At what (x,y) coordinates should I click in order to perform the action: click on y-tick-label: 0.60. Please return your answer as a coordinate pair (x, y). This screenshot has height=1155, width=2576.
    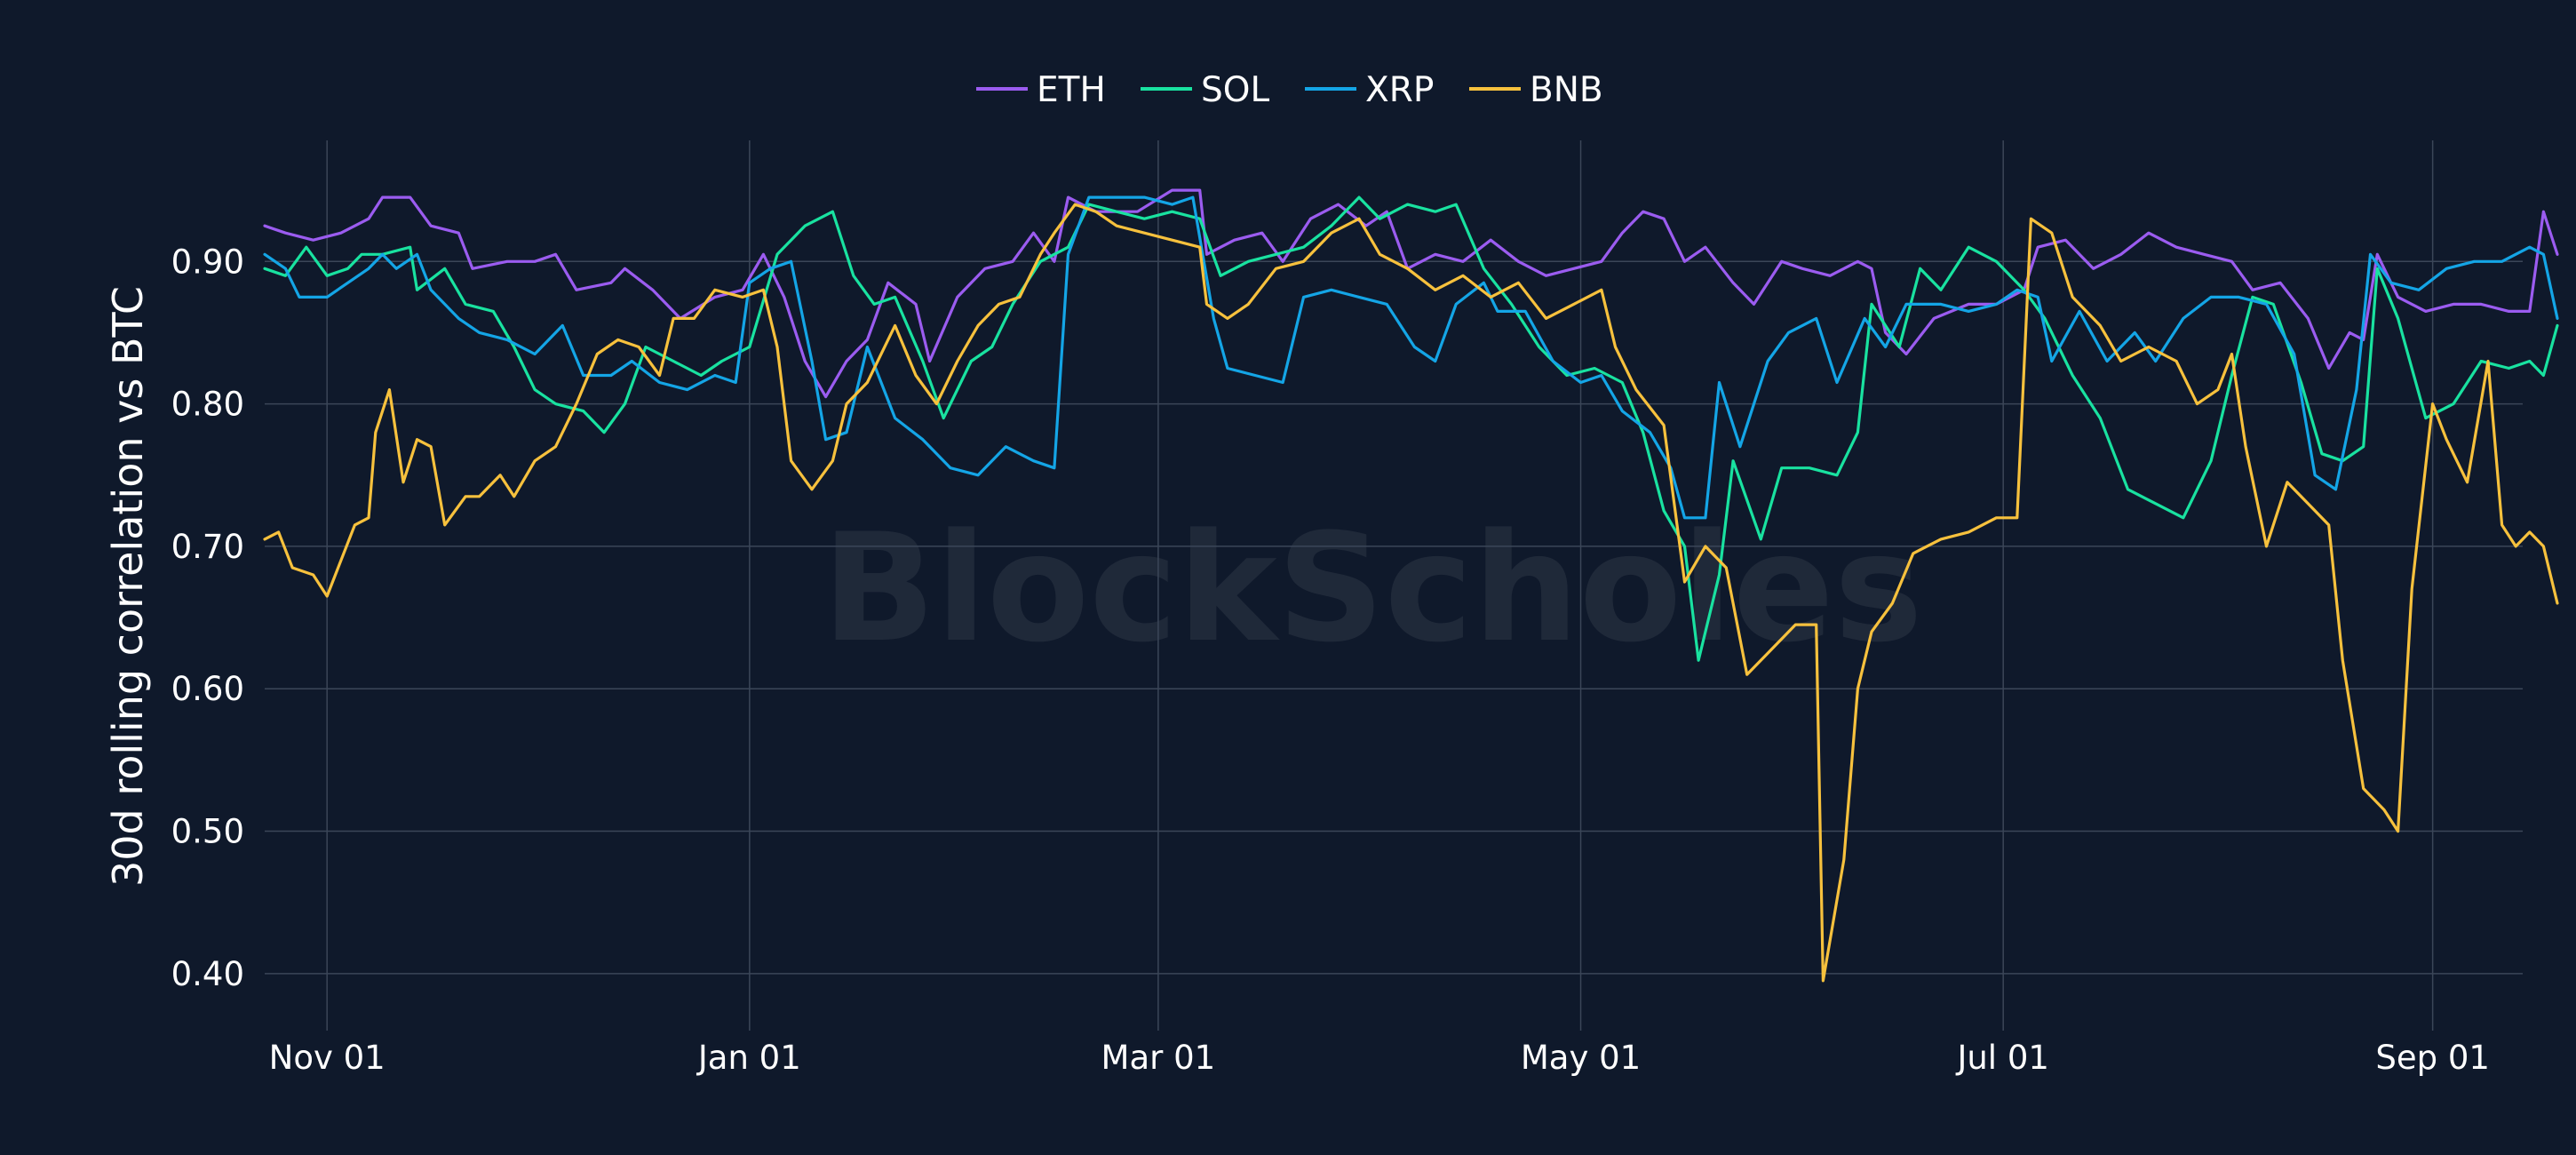
    Looking at the image, I should click on (207, 689).